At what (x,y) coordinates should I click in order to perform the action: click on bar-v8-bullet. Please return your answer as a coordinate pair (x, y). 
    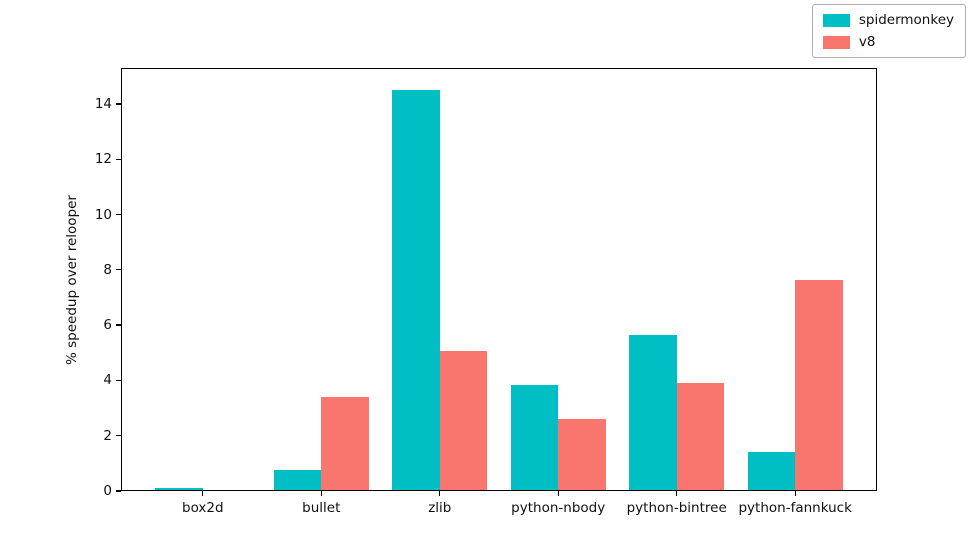
    Looking at the image, I should click on (345, 444).